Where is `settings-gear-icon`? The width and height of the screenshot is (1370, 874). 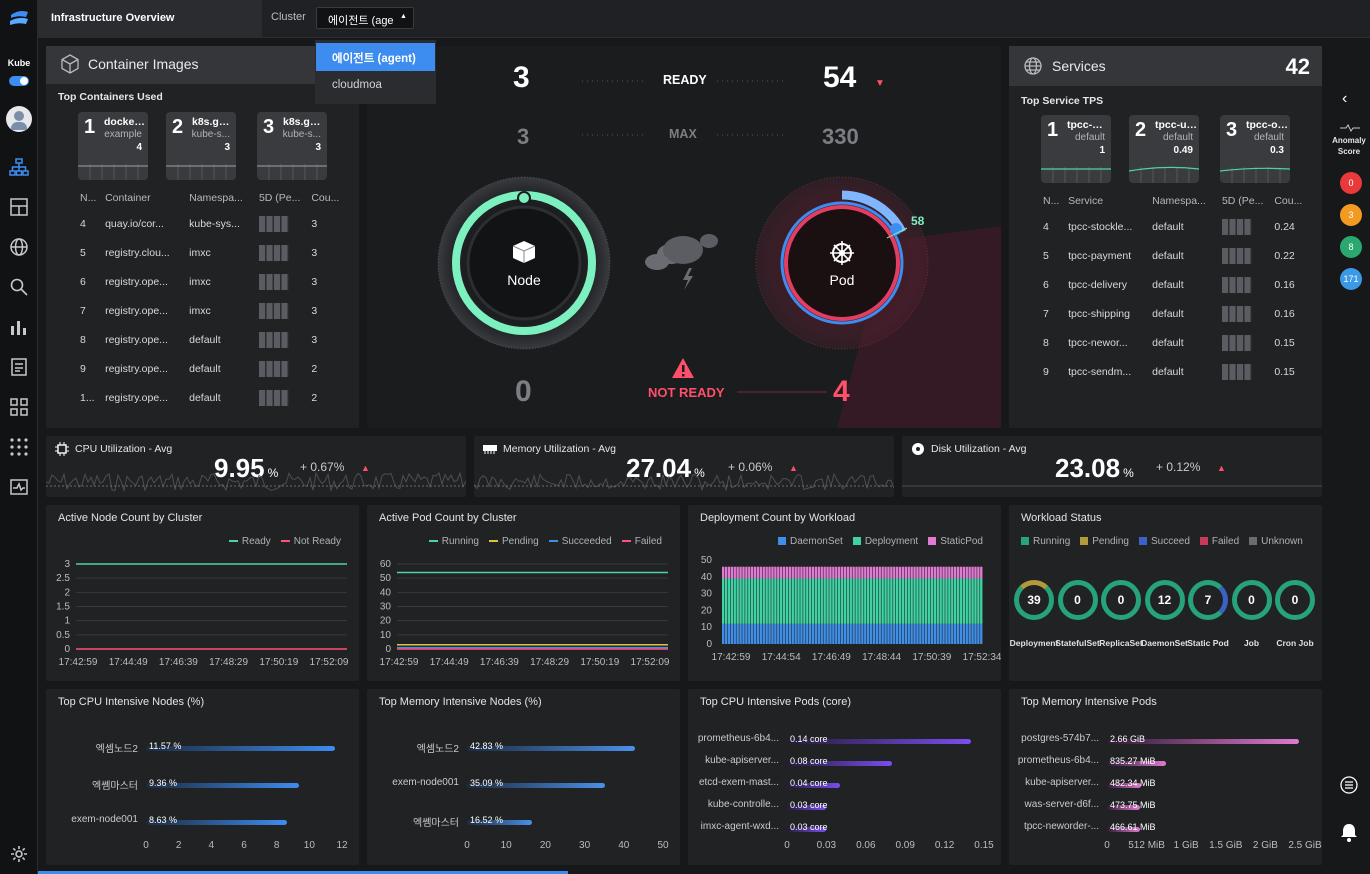 settings-gear-icon is located at coordinates (19, 854).